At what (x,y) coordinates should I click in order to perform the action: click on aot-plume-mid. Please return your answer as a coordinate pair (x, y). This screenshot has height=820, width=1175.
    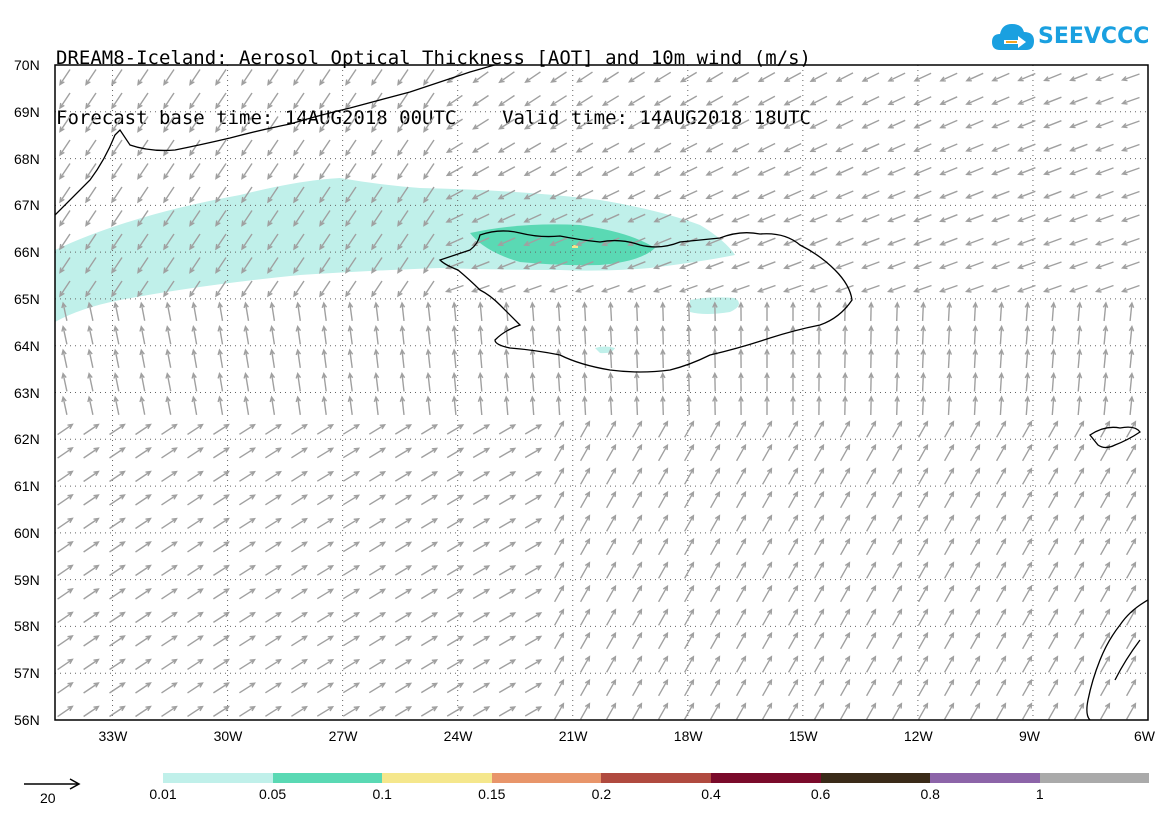
    Looking at the image, I should click on (562, 245).